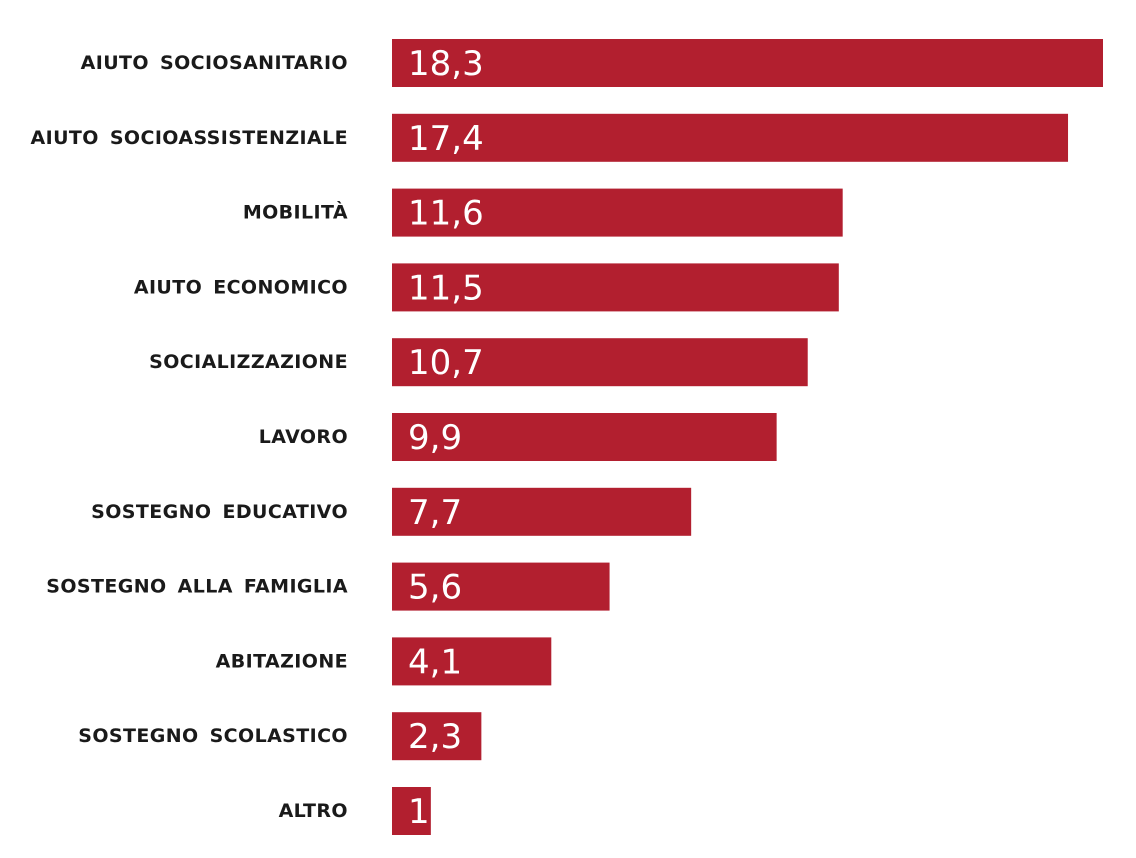 The width and height of the screenshot is (1136, 858). Describe the element at coordinates (282, 661) in the screenshot. I see `category-label: ABITAZIONE` at that location.